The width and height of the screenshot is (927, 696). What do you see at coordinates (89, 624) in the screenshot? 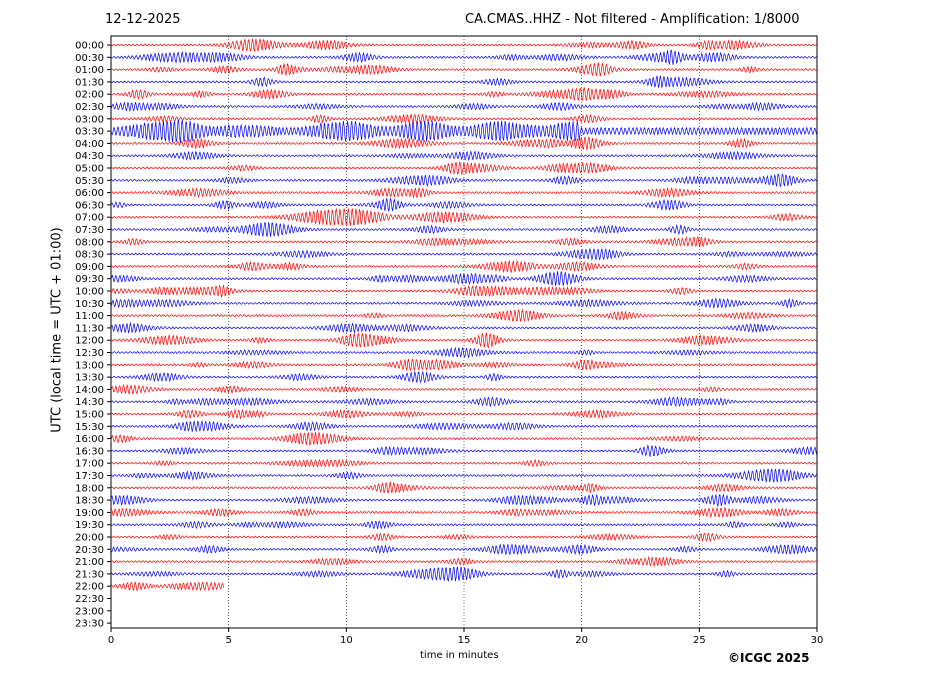
I see `y-tick-label: 23:30` at bounding box center [89, 624].